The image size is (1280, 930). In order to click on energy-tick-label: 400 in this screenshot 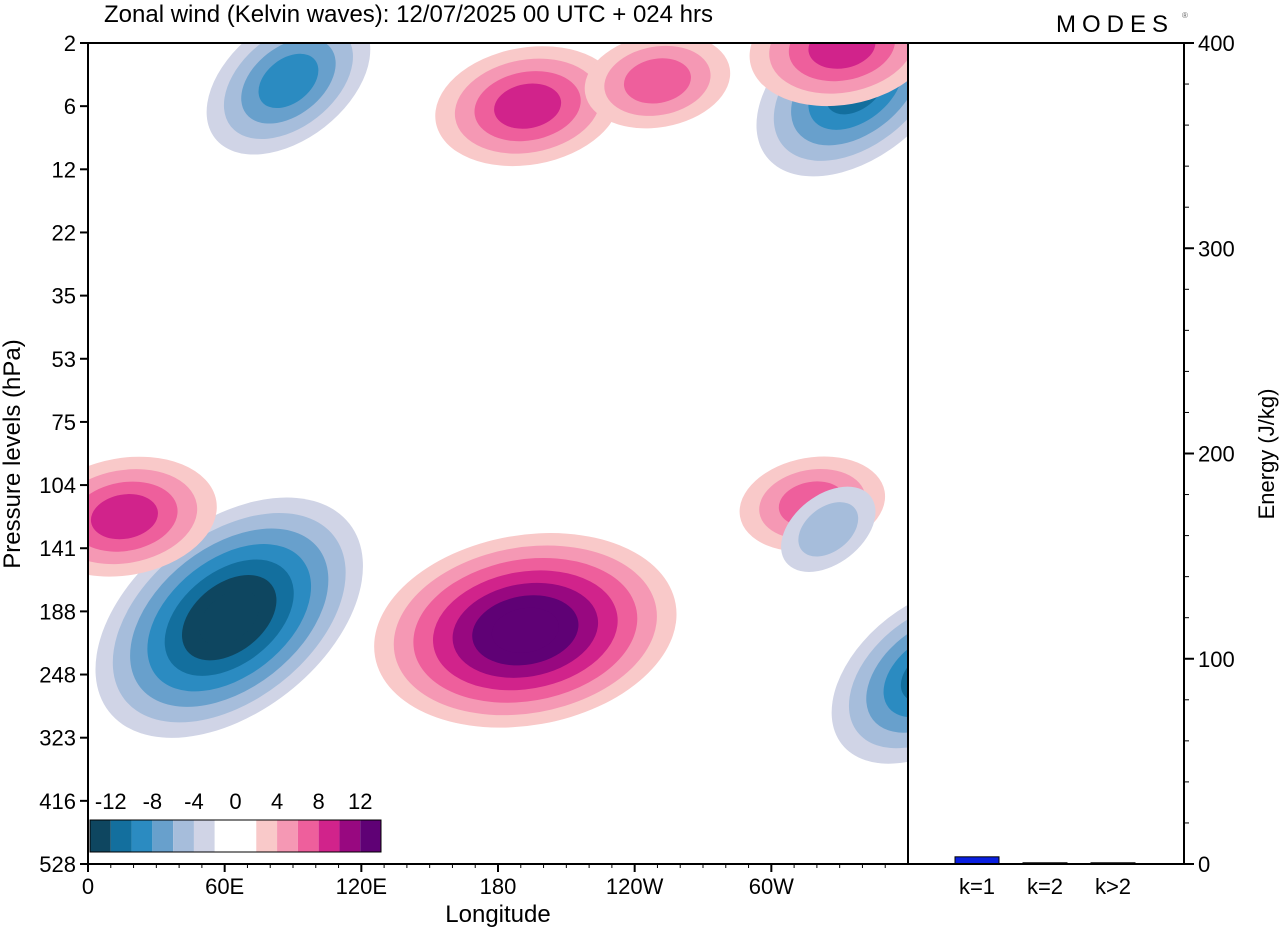, I will do `click(1216, 43)`.